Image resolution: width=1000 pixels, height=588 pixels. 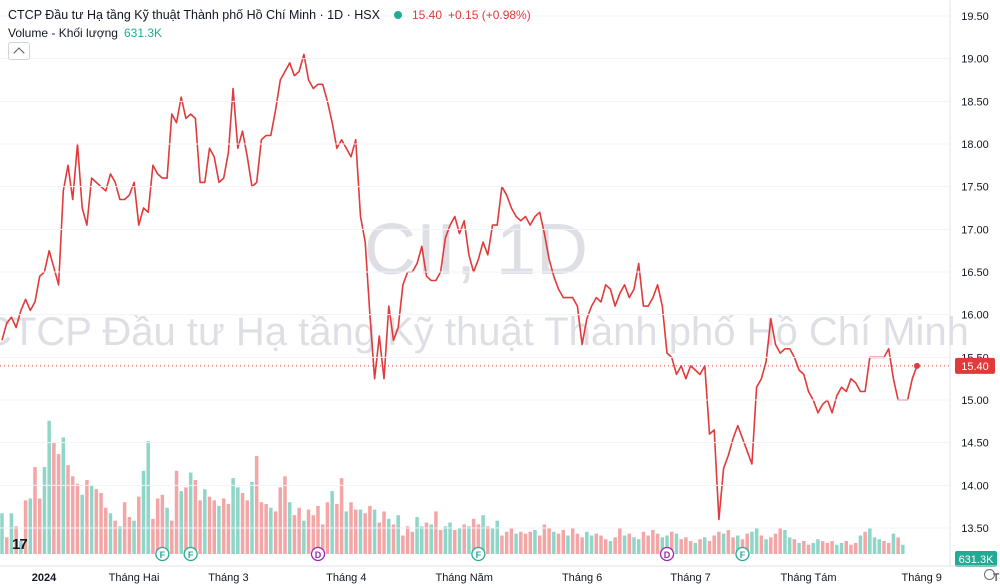 I want to click on tradingview-logo-icon: 17, so click(x=20, y=544).